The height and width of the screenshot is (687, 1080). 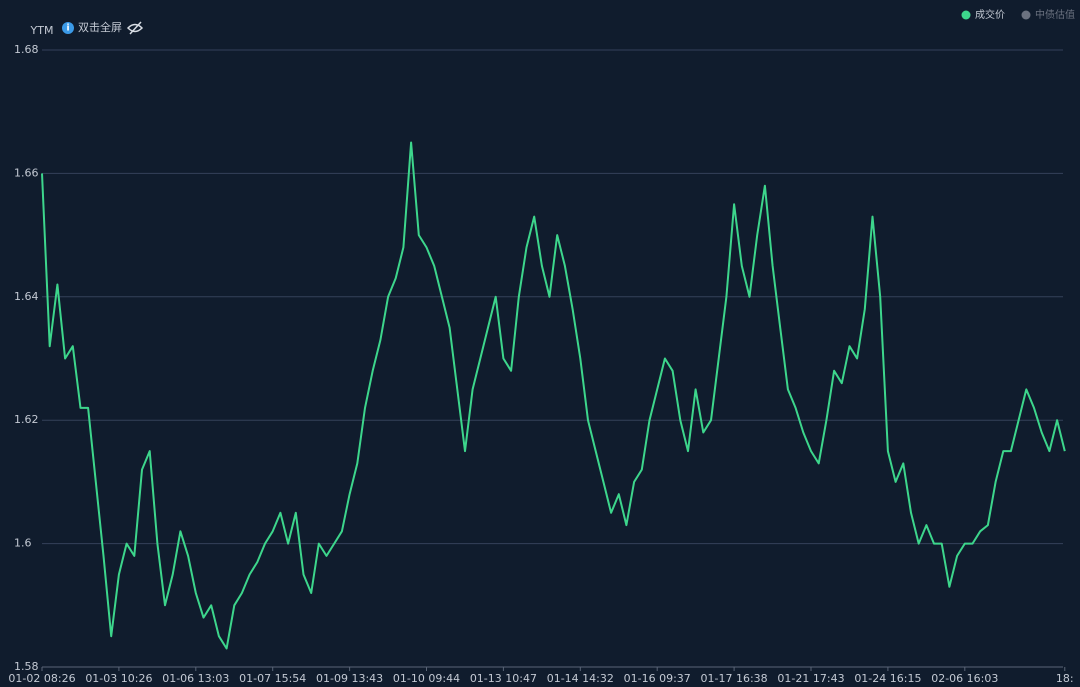 I want to click on x-tick-label: 01-17 16:38, so click(x=734, y=678).